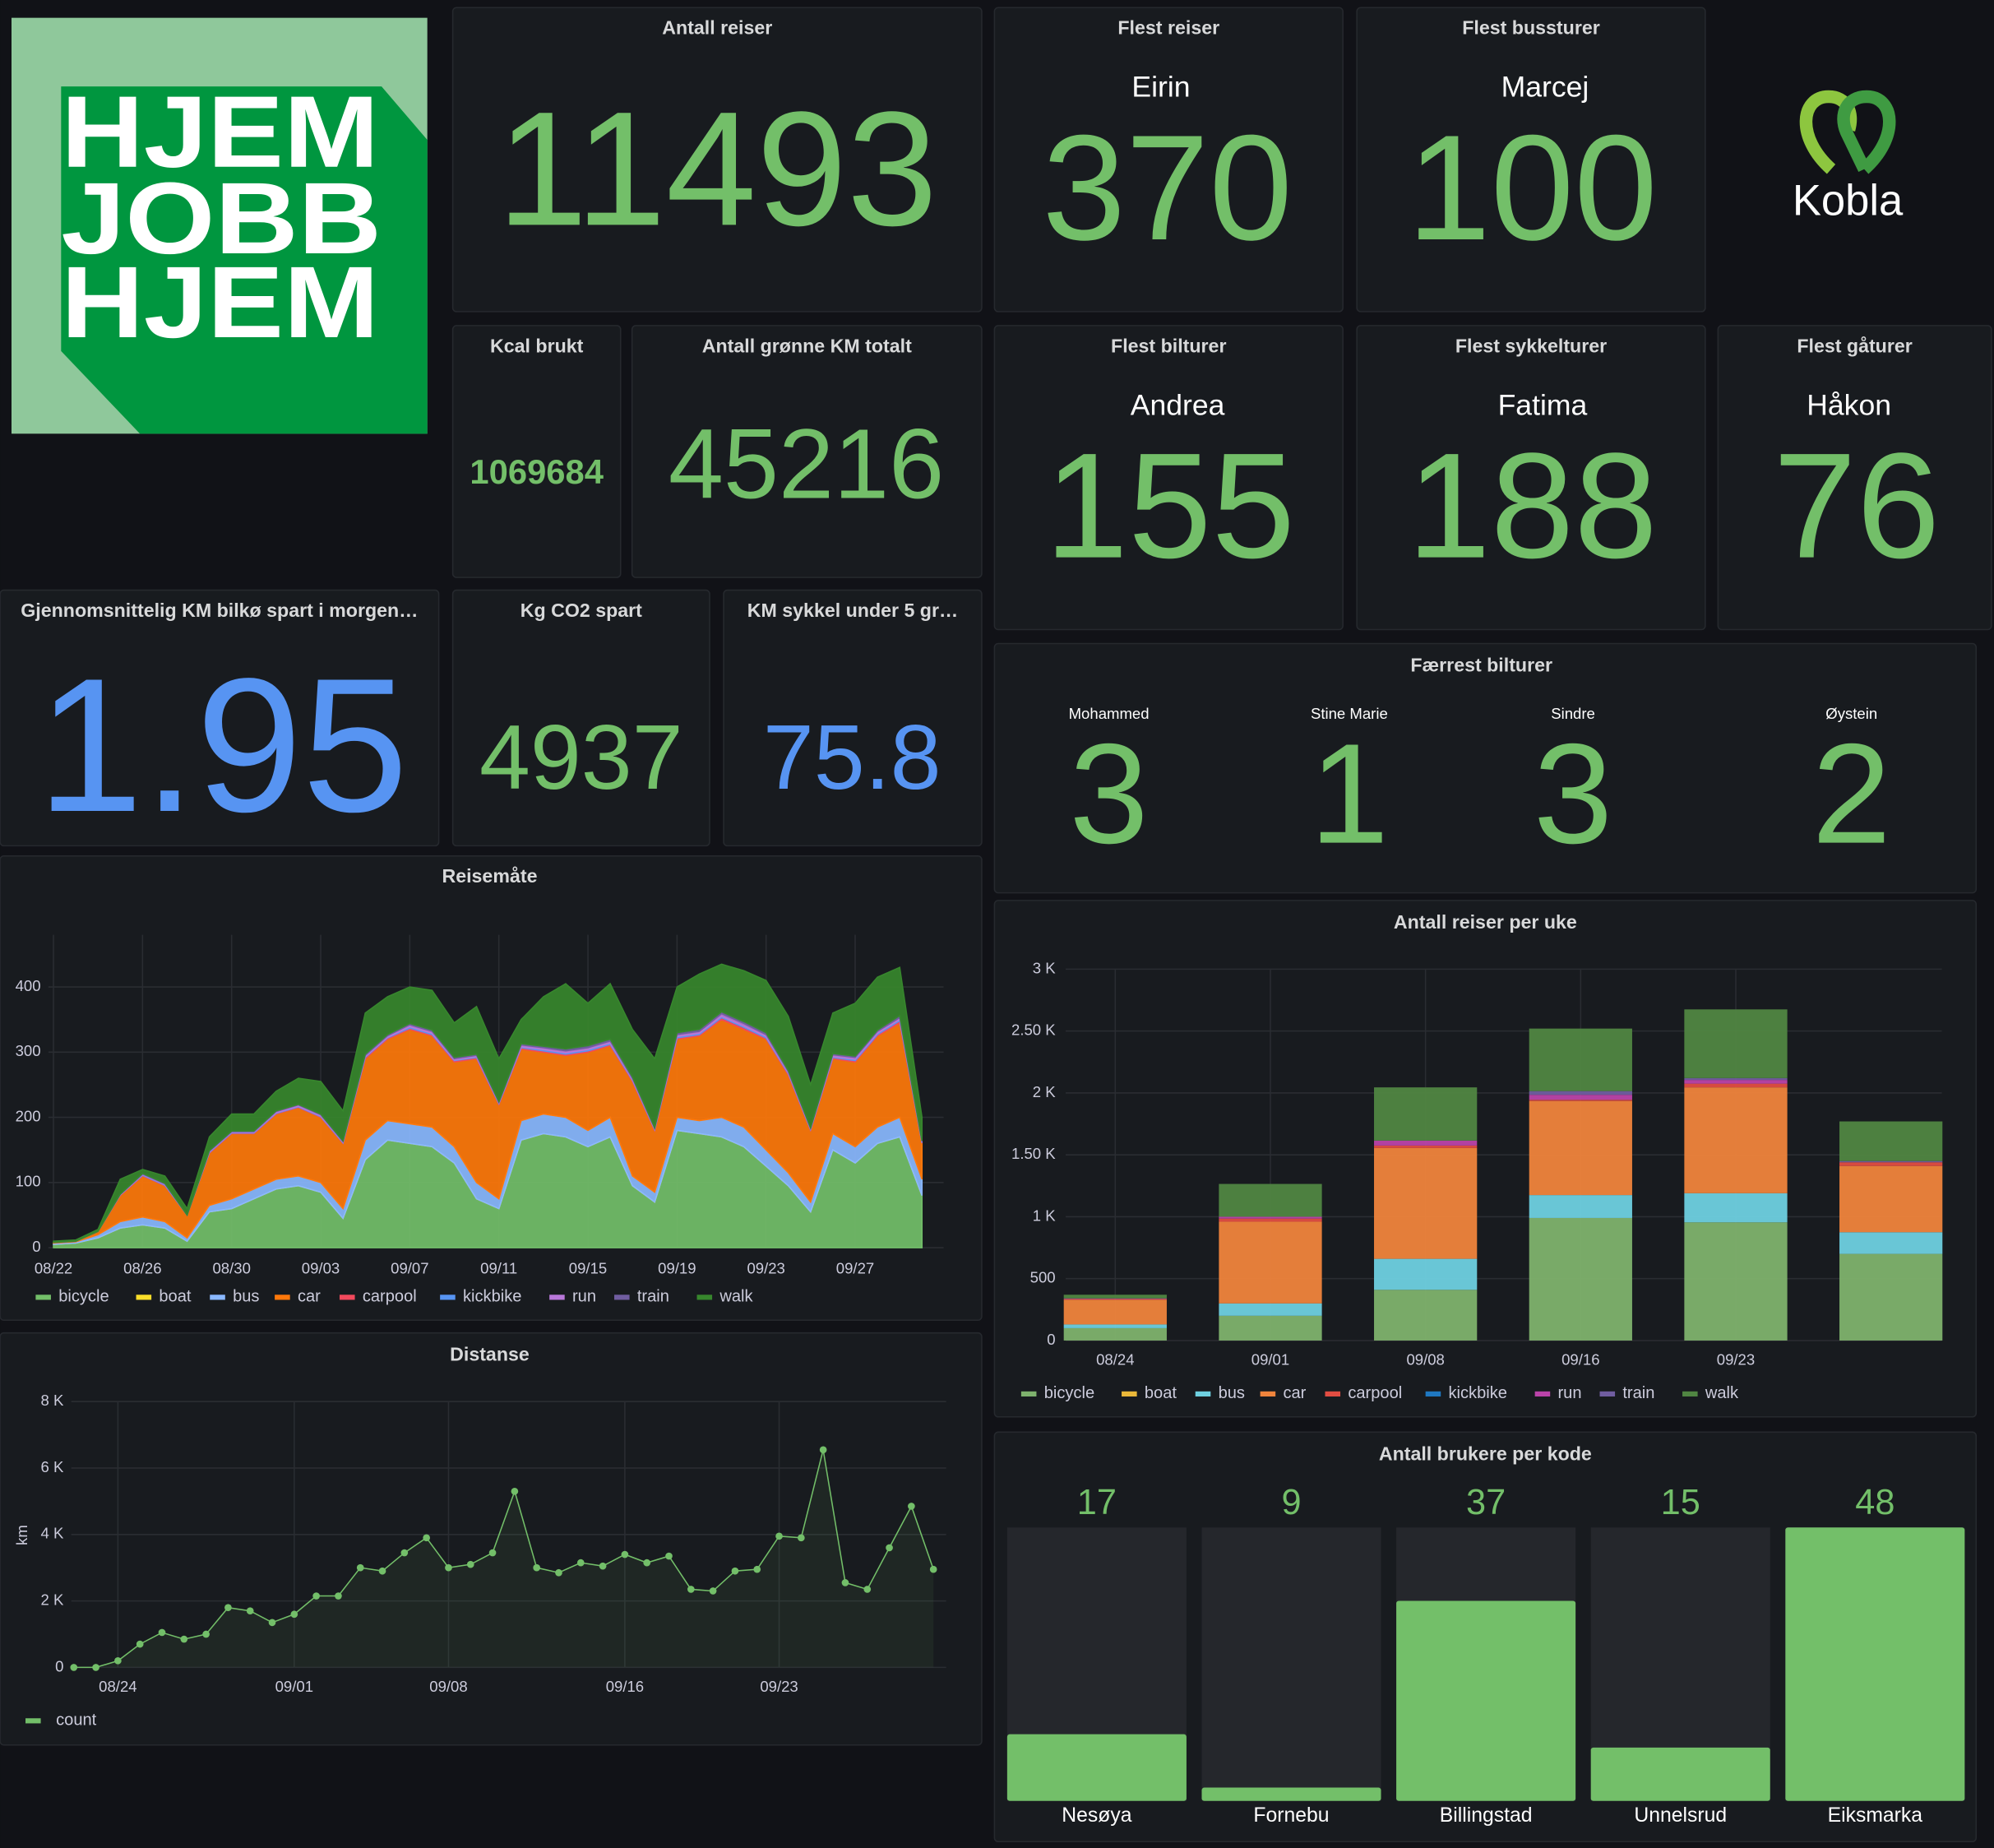 This screenshot has height=1848, width=1994. What do you see at coordinates (1532, 506) in the screenshot?
I see `stat-value: 188` at bounding box center [1532, 506].